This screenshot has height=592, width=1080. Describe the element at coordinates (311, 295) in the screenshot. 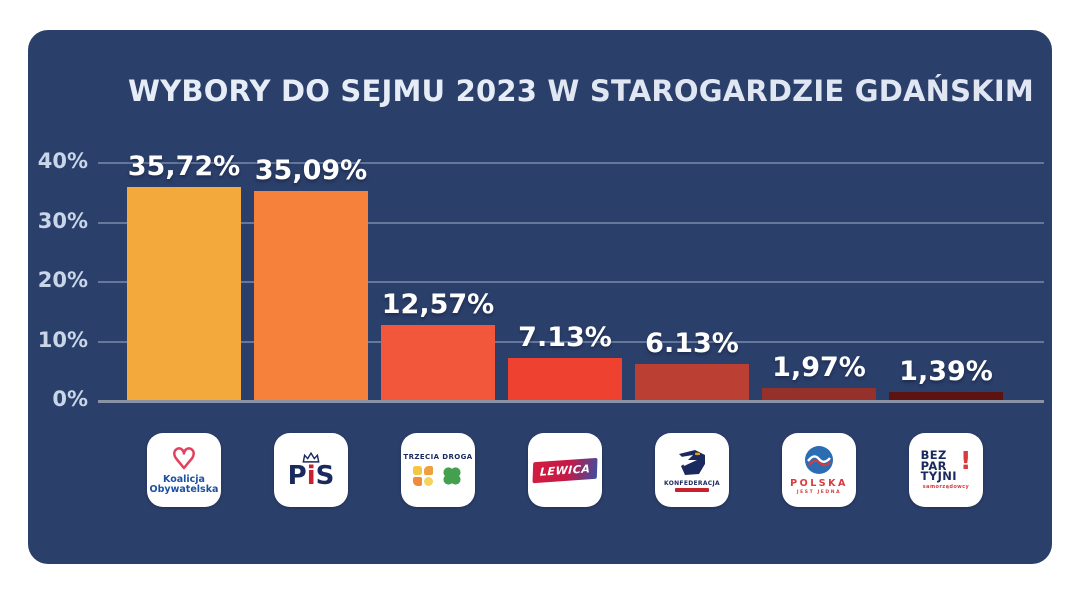

I see `bar-pis` at that location.